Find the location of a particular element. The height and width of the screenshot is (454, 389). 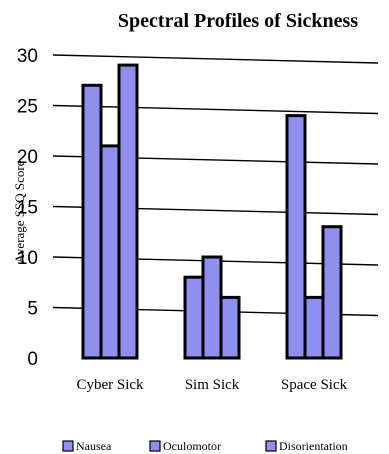

y-tick-label: 30 is located at coordinates (27, 56).